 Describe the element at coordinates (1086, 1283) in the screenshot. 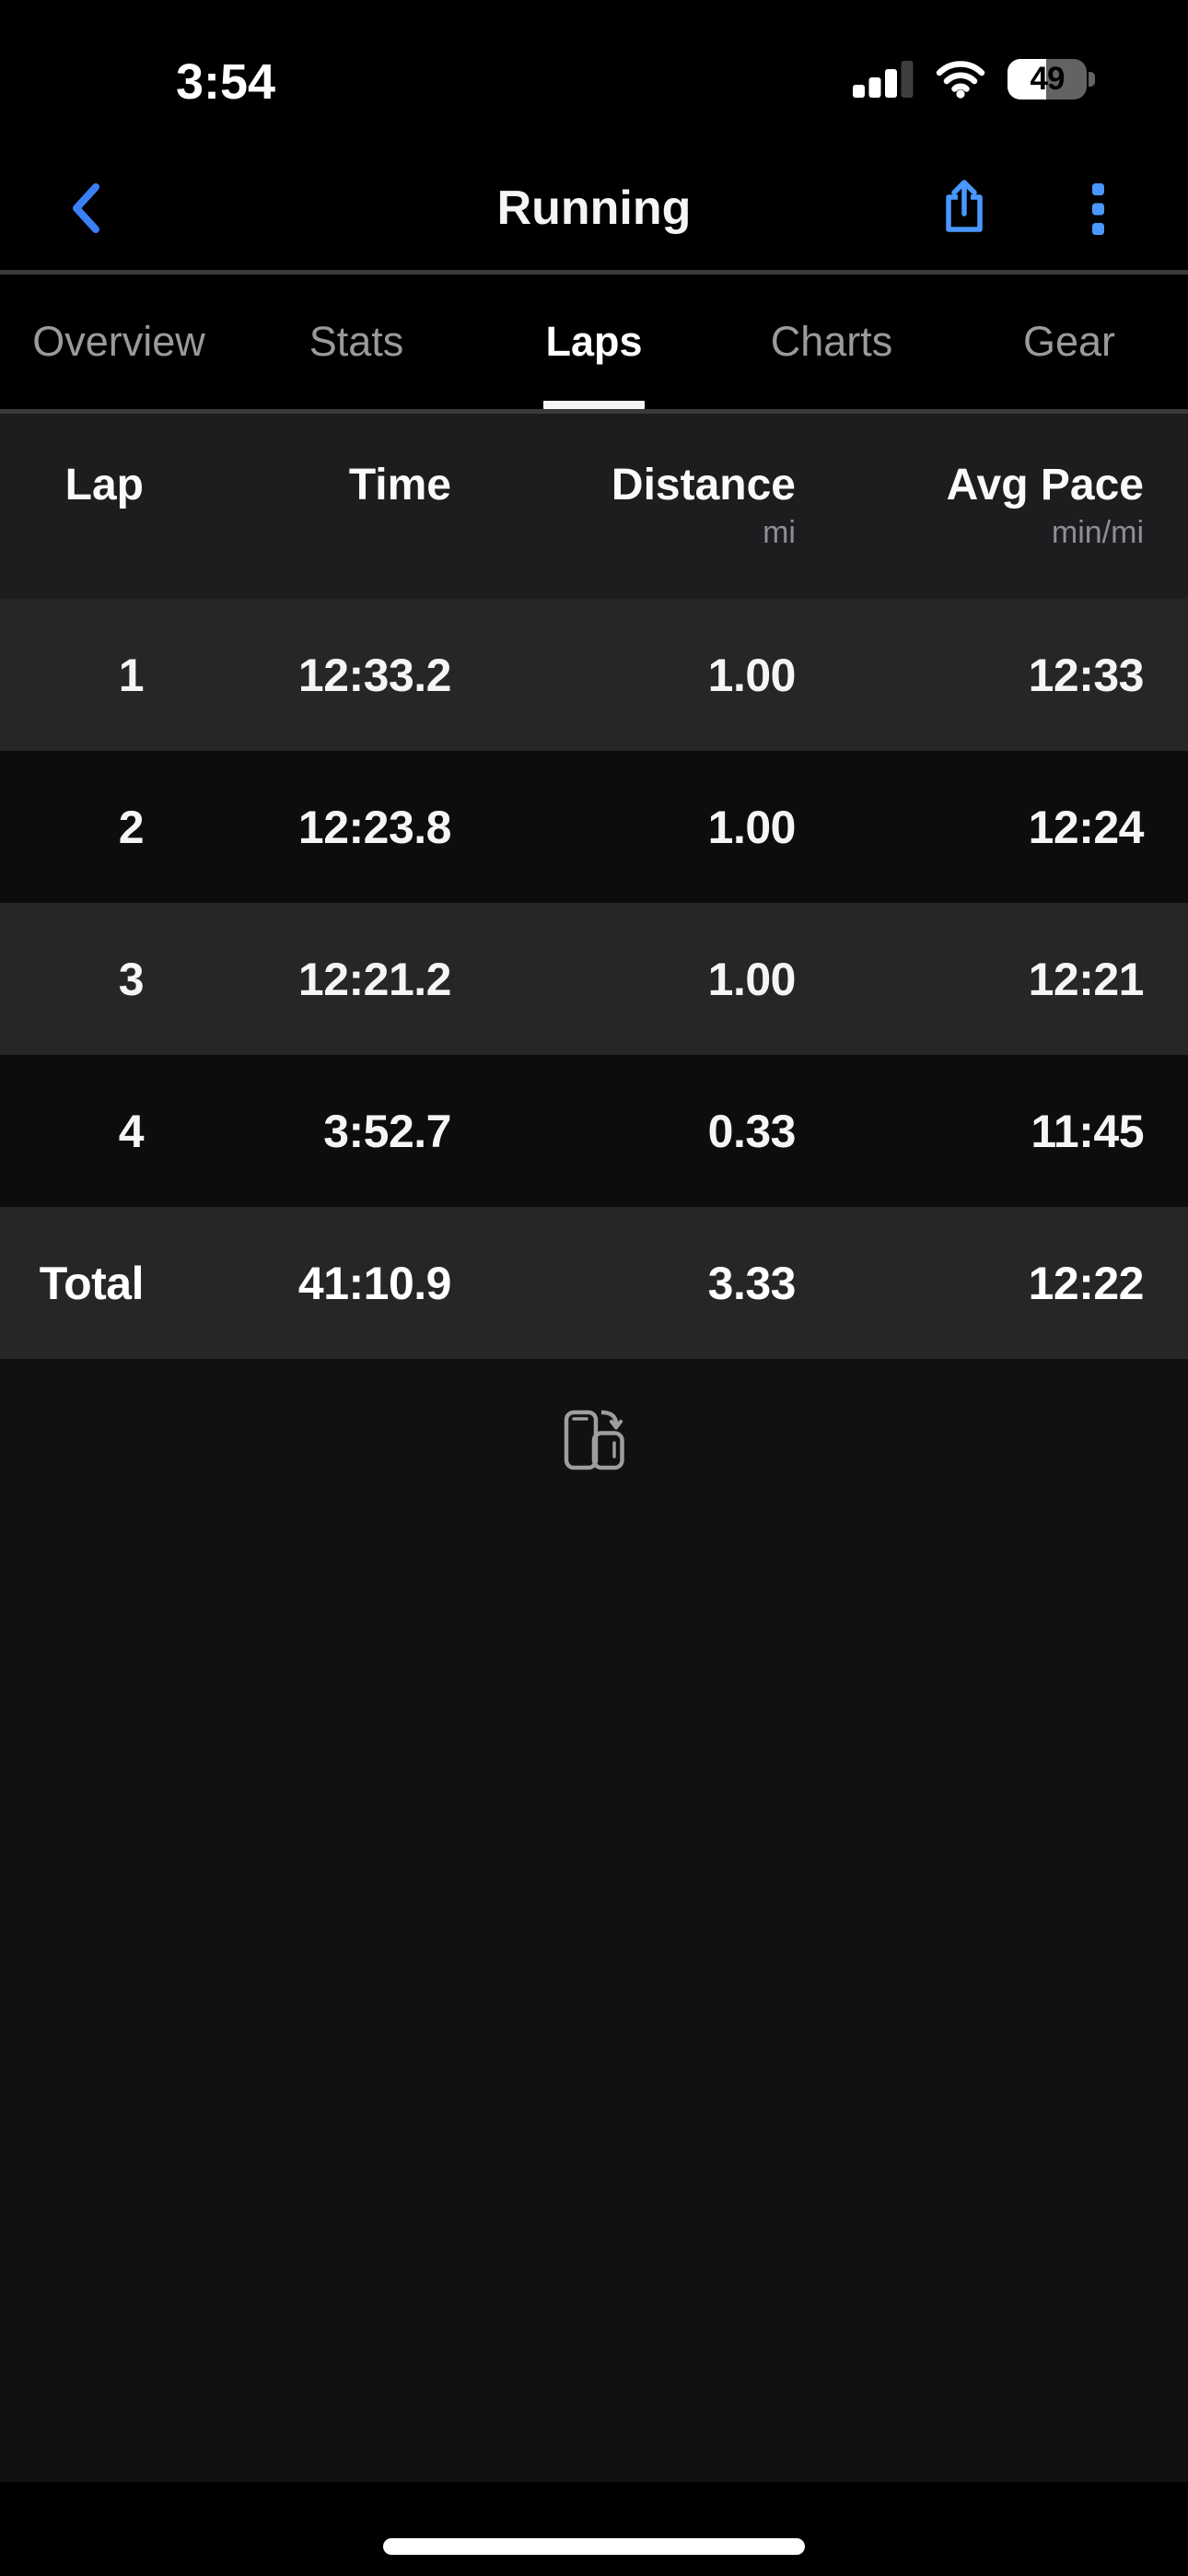

I see `total-avg-pace: 12:22` at that location.